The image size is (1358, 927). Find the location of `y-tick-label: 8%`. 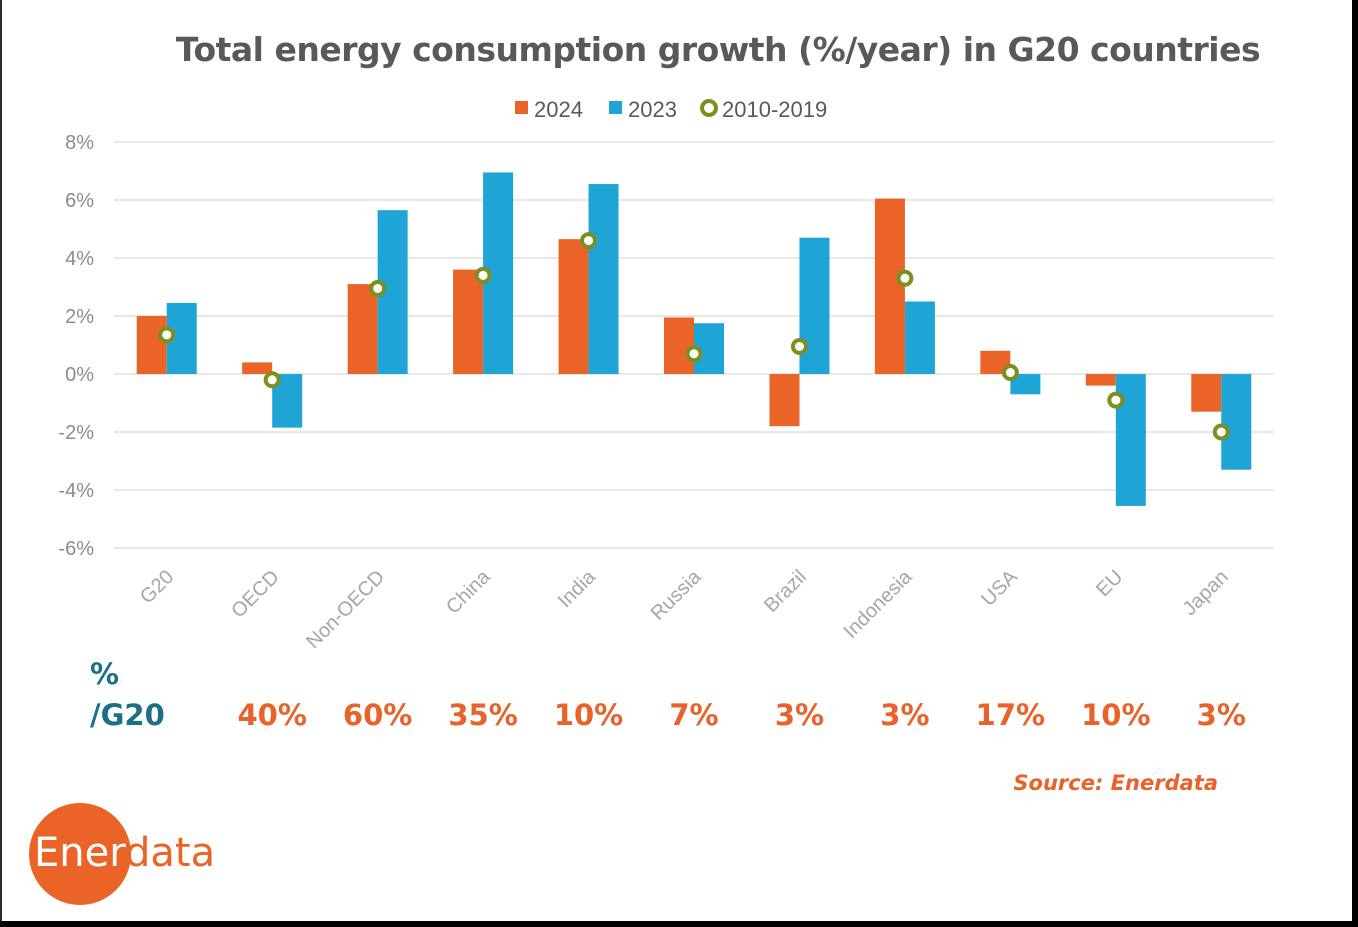

y-tick-label: 8% is located at coordinates (79, 143).